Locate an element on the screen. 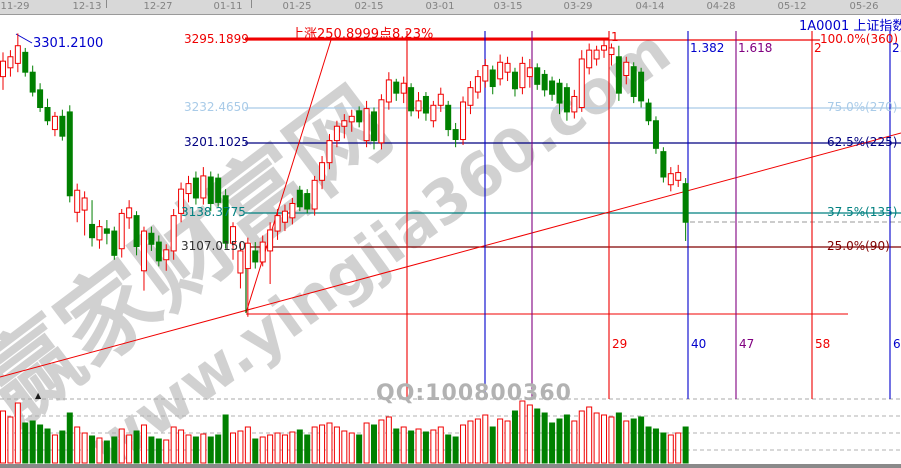 The height and width of the screenshot is (468, 901). date-label: 01-25 is located at coordinates (297, 6).